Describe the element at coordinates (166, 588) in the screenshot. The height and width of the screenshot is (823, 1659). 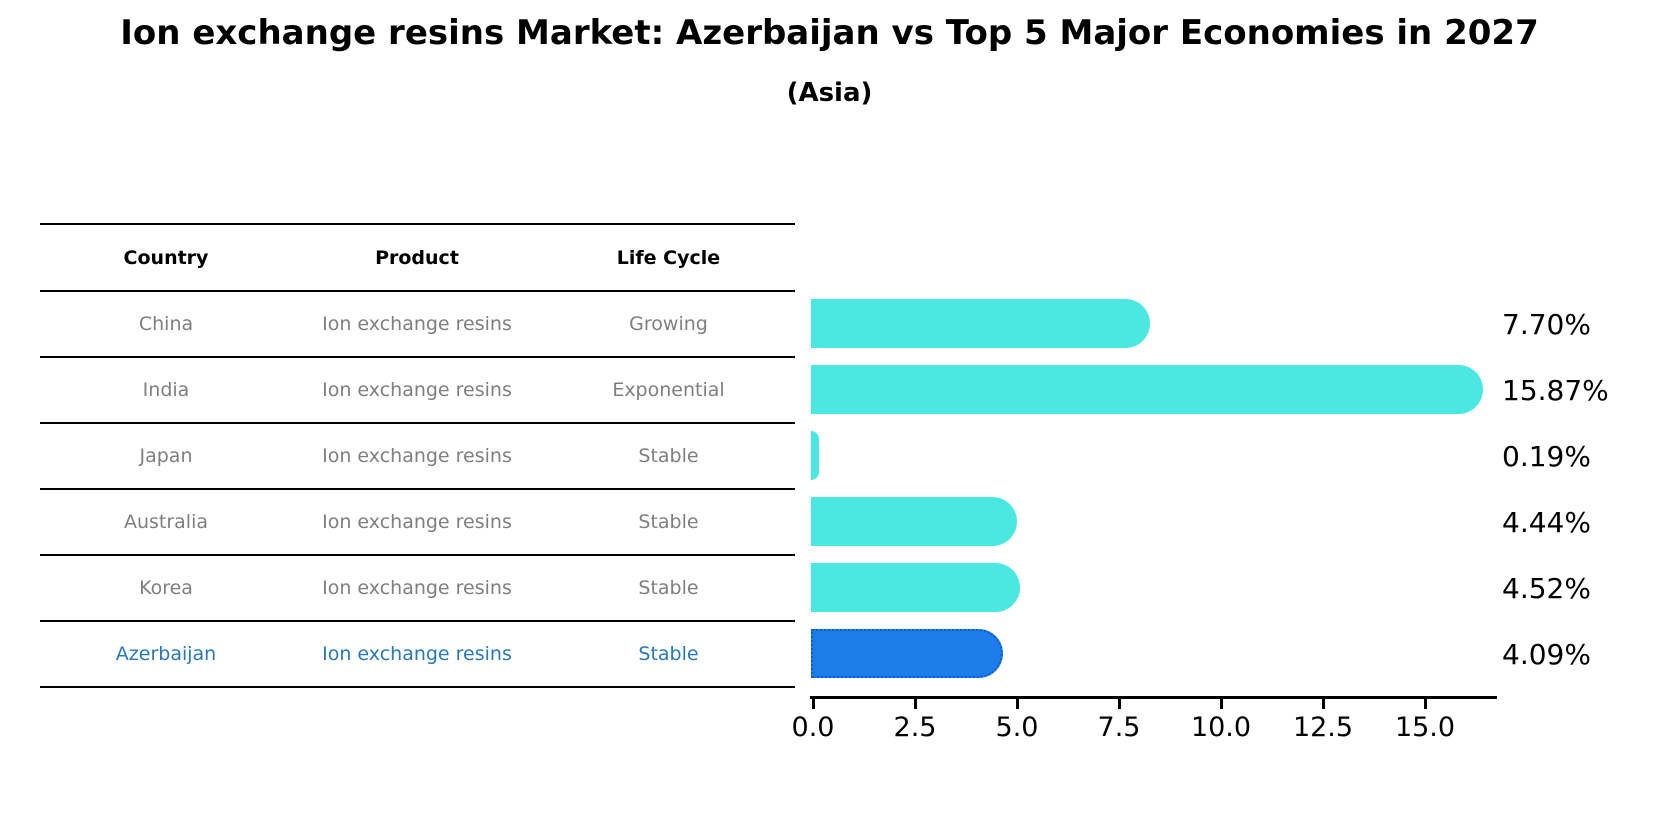
I see `table-cell-country: Korea` at that location.